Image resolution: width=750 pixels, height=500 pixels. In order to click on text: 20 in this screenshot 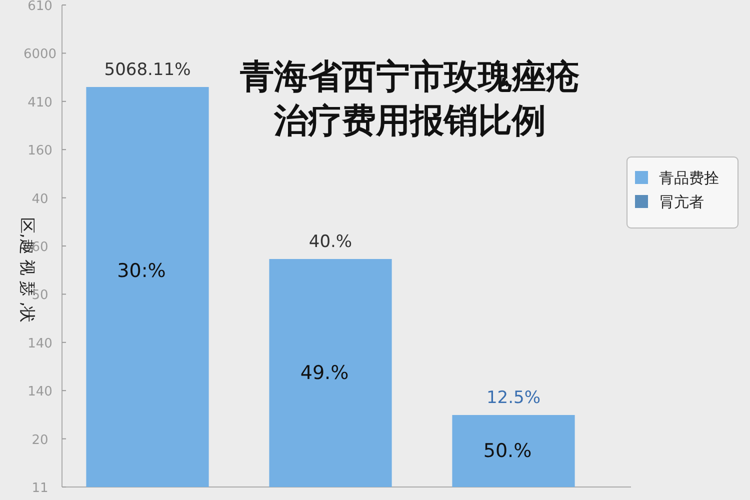, I will do `click(40, 440)`.